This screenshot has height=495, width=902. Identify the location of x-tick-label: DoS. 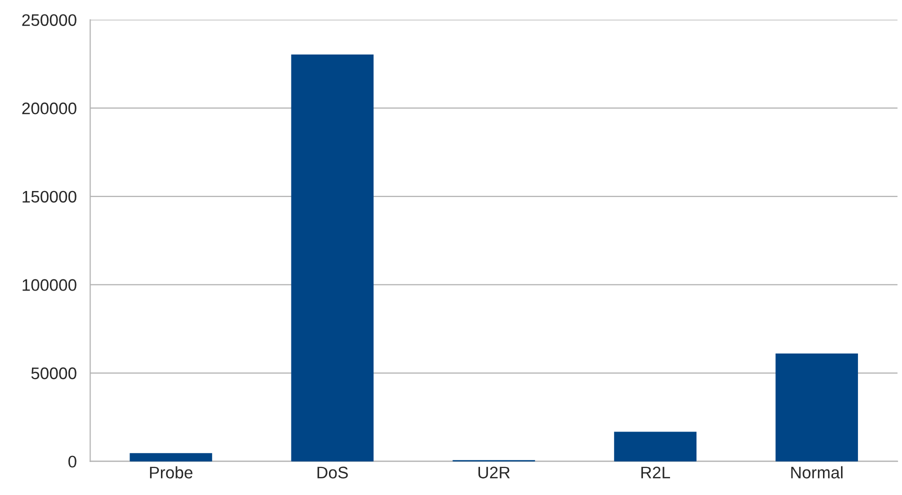
(333, 472).